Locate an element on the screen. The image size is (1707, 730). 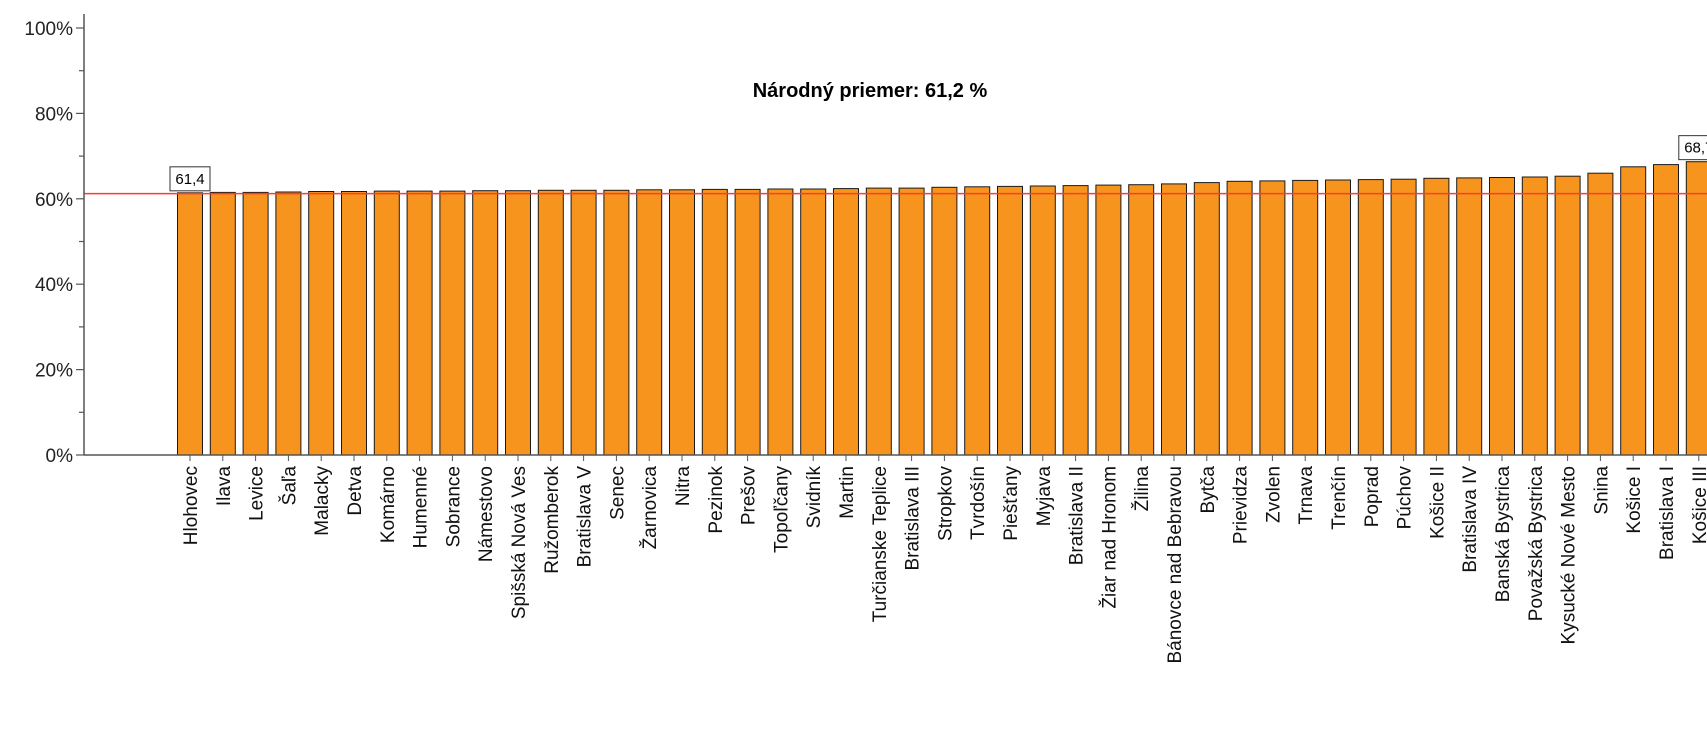
x-category-label: Bratislava II is located at coordinates (1077, 515).